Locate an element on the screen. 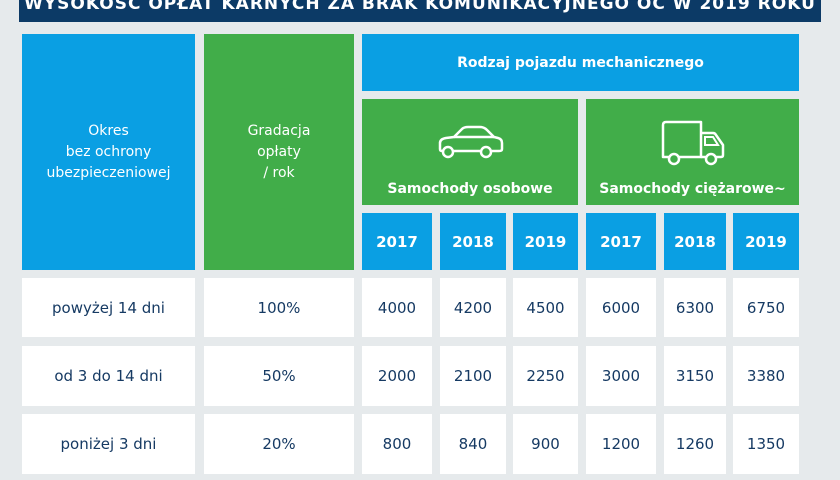 Image resolution: width=840 pixels, height=480 pixels. value-cell: 4500 is located at coordinates (545, 307).